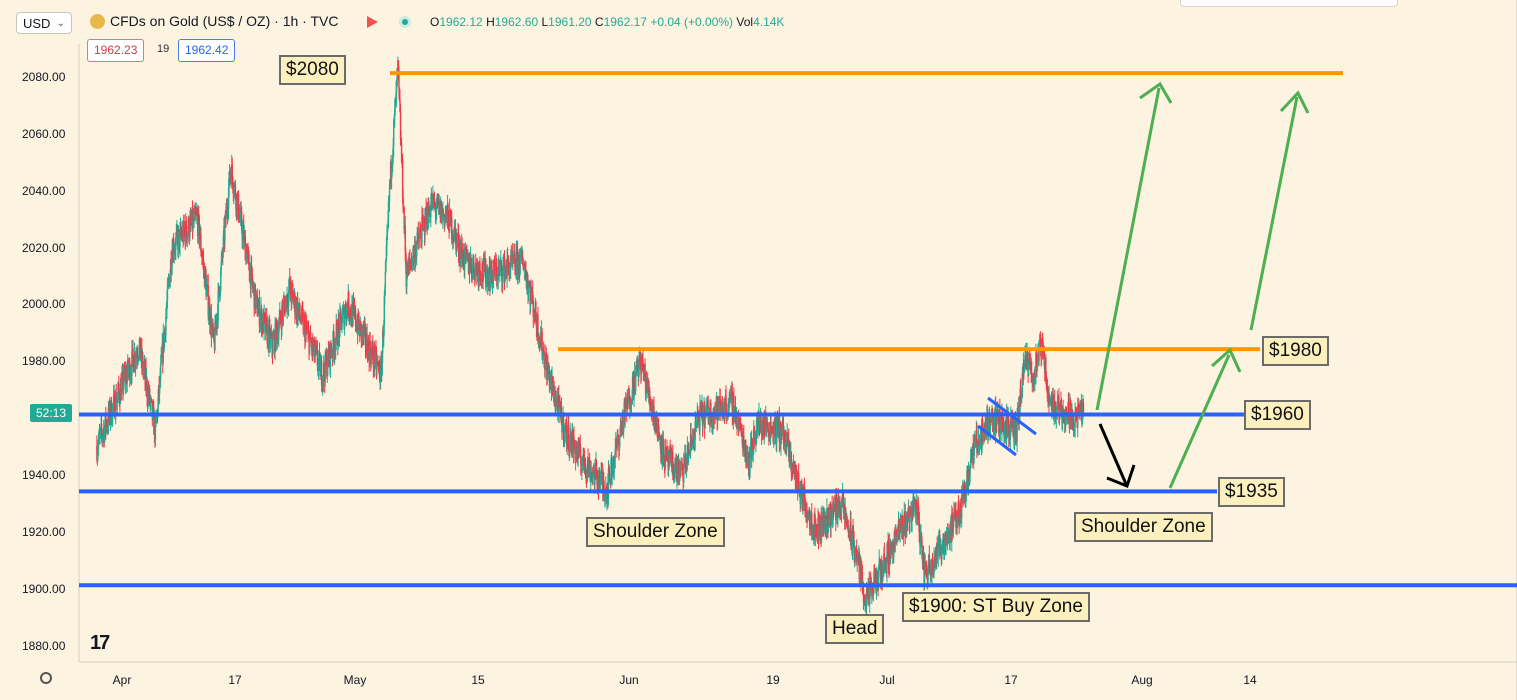 The height and width of the screenshot is (700, 1517). What do you see at coordinates (224, 21) in the screenshot?
I see `symbol-title: CFDs on Gold (US$ / OZ) · 1h · TVC` at bounding box center [224, 21].